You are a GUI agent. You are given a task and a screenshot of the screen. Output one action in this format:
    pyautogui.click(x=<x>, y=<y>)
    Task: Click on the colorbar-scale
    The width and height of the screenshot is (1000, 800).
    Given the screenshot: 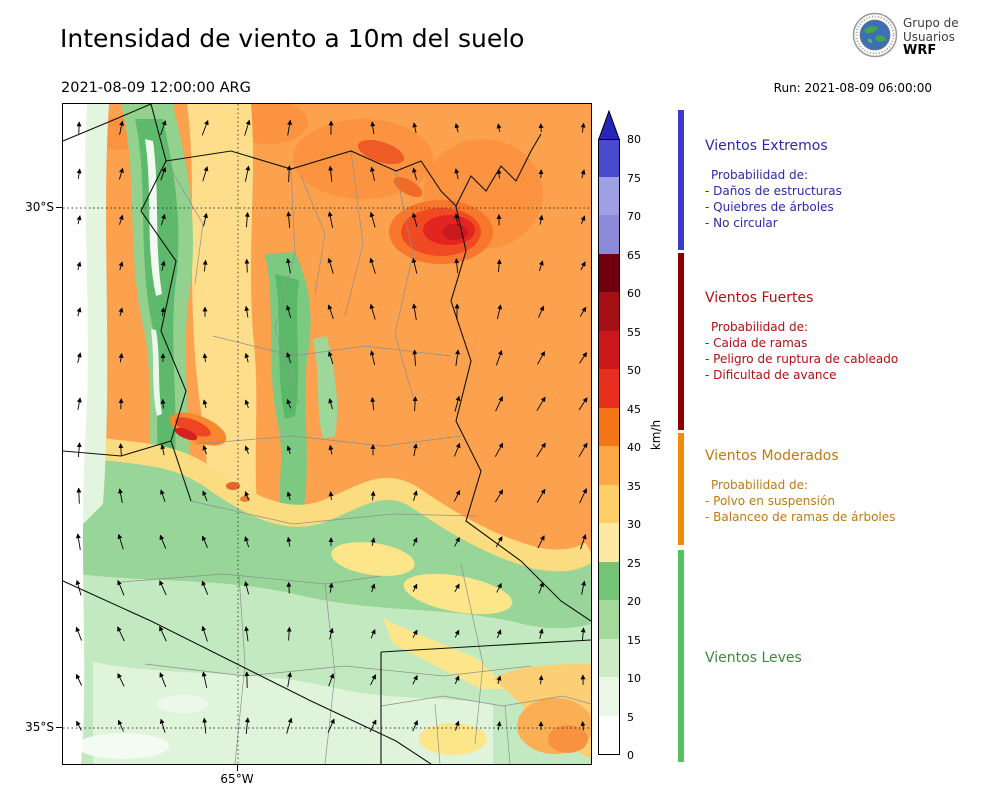 What is the action you would take?
    pyautogui.click(x=609, y=447)
    